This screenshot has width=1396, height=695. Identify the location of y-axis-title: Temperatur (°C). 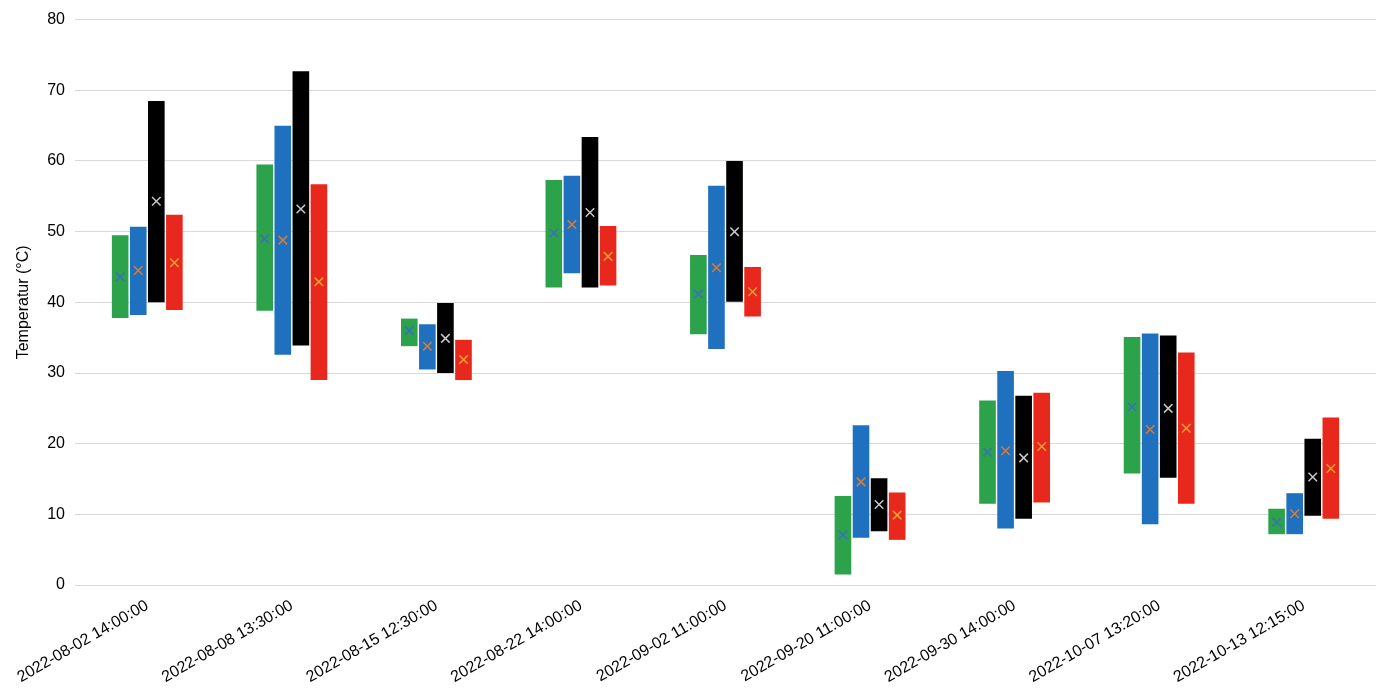
(23, 302).